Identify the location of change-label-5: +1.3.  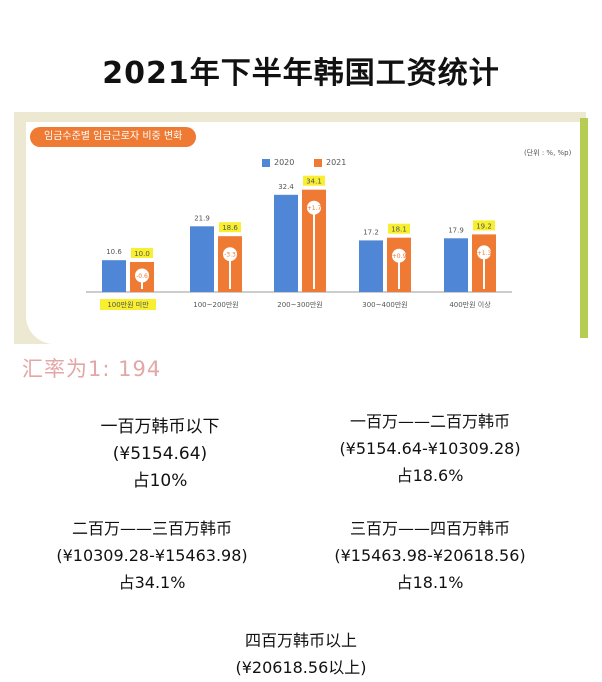
(484, 253).